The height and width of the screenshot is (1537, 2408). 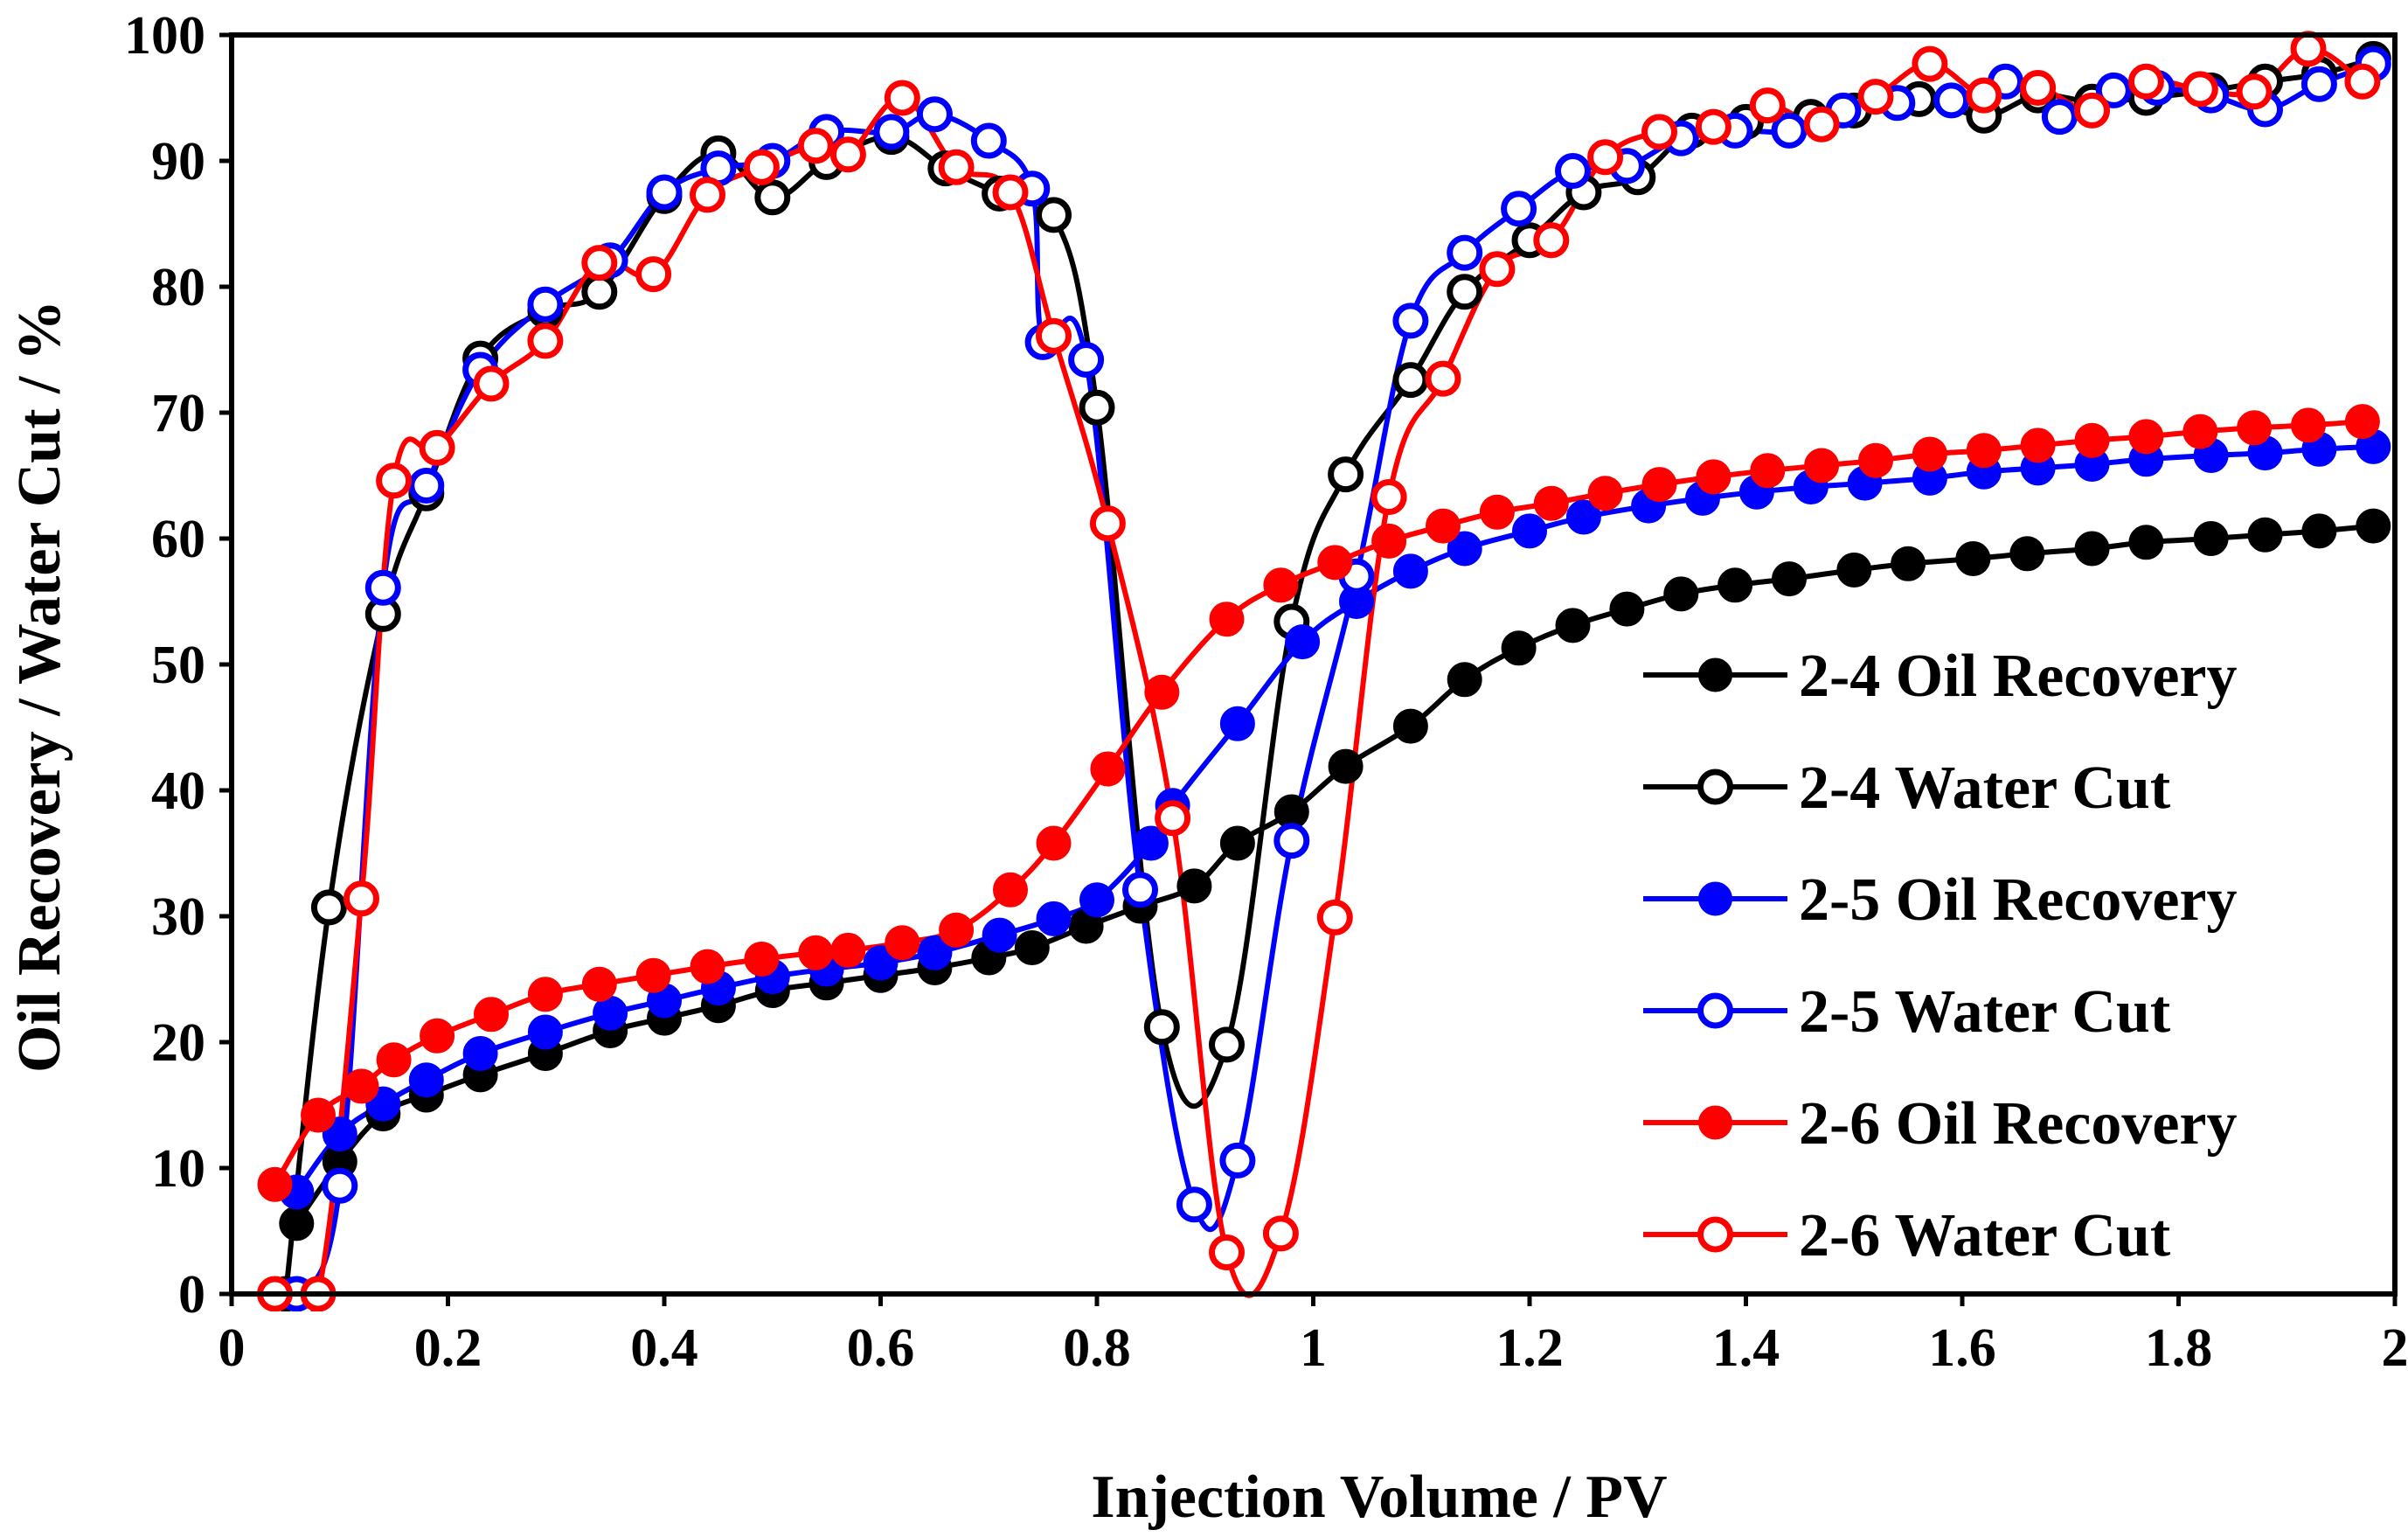 What do you see at coordinates (178, 791) in the screenshot?
I see `y-tick-label: 40` at bounding box center [178, 791].